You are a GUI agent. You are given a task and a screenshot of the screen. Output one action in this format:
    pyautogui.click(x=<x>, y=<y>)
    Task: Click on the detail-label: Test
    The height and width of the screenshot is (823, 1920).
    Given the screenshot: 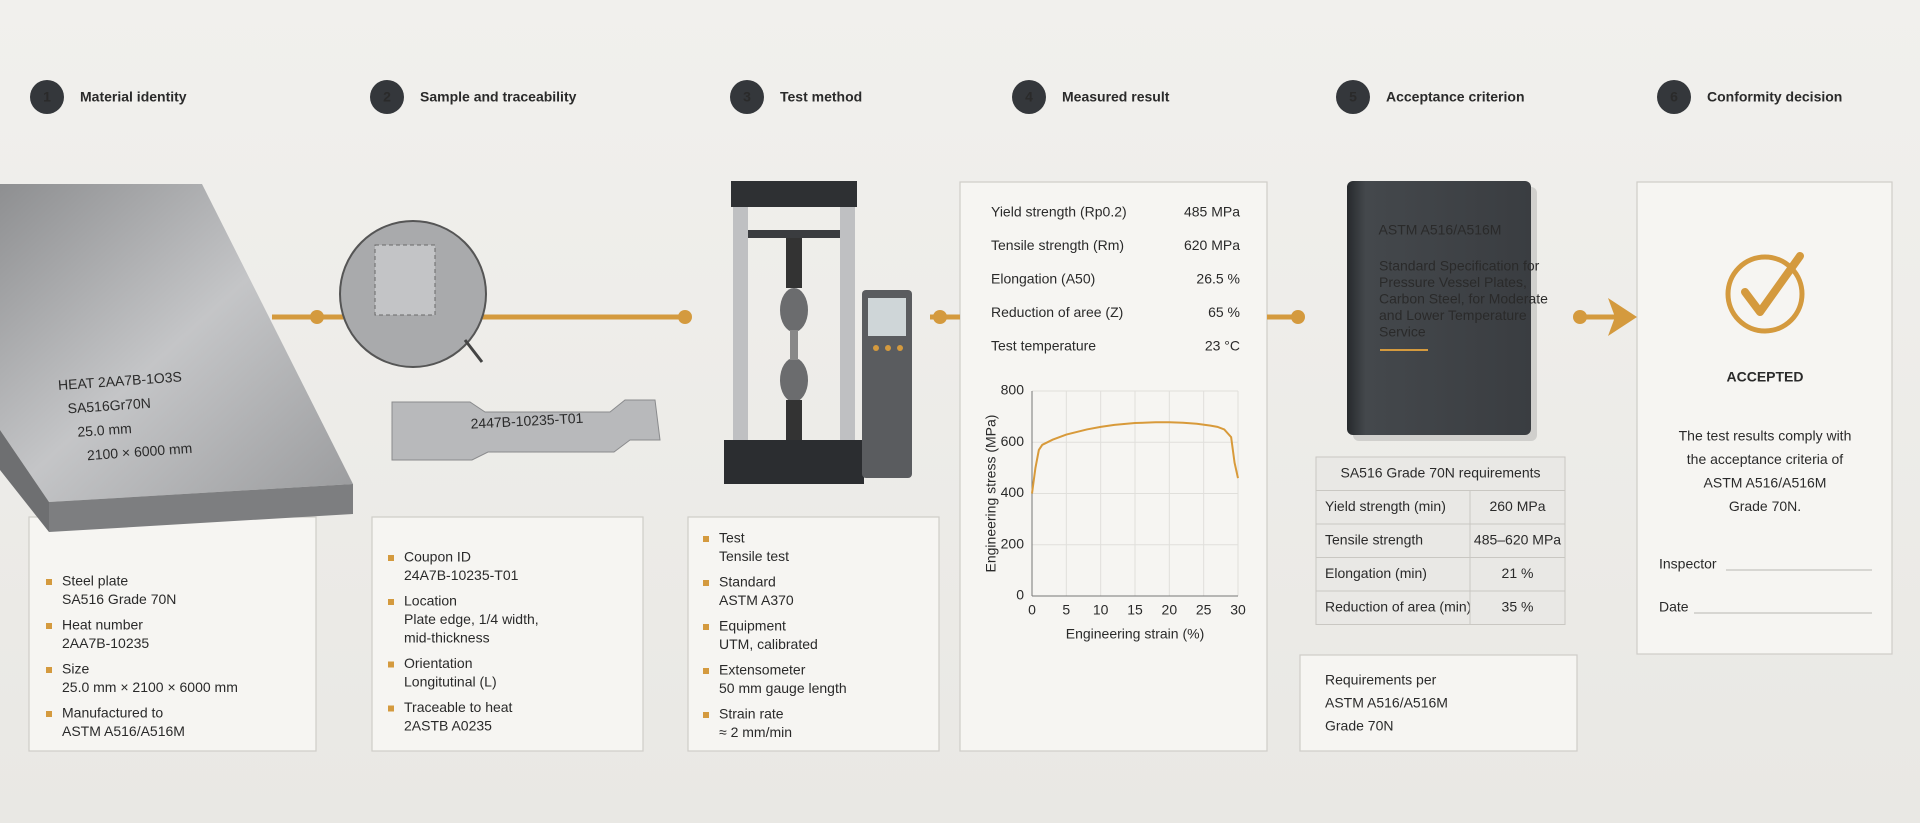 What is the action you would take?
    pyautogui.click(x=732, y=538)
    